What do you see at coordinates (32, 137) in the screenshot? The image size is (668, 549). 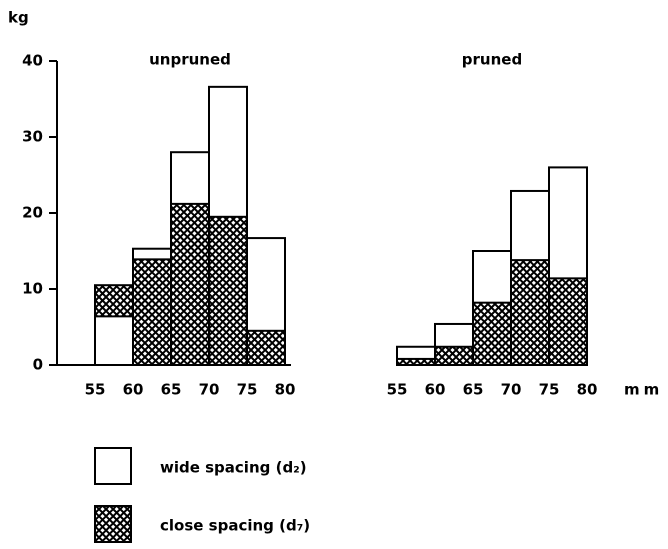 I see `y-tick-label: 30` at bounding box center [32, 137].